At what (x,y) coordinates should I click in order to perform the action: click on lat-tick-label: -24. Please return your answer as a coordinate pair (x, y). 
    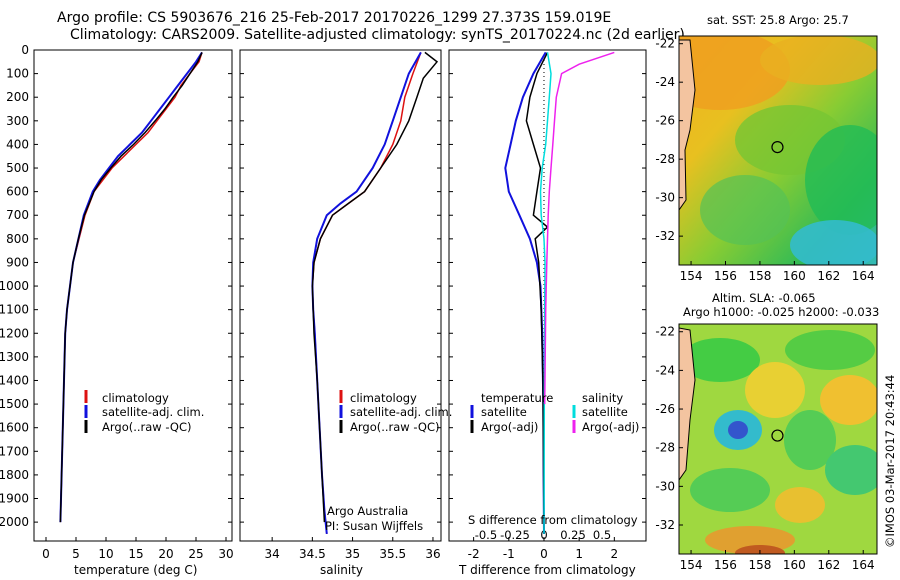
    Looking at the image, I should click on (665, 82).